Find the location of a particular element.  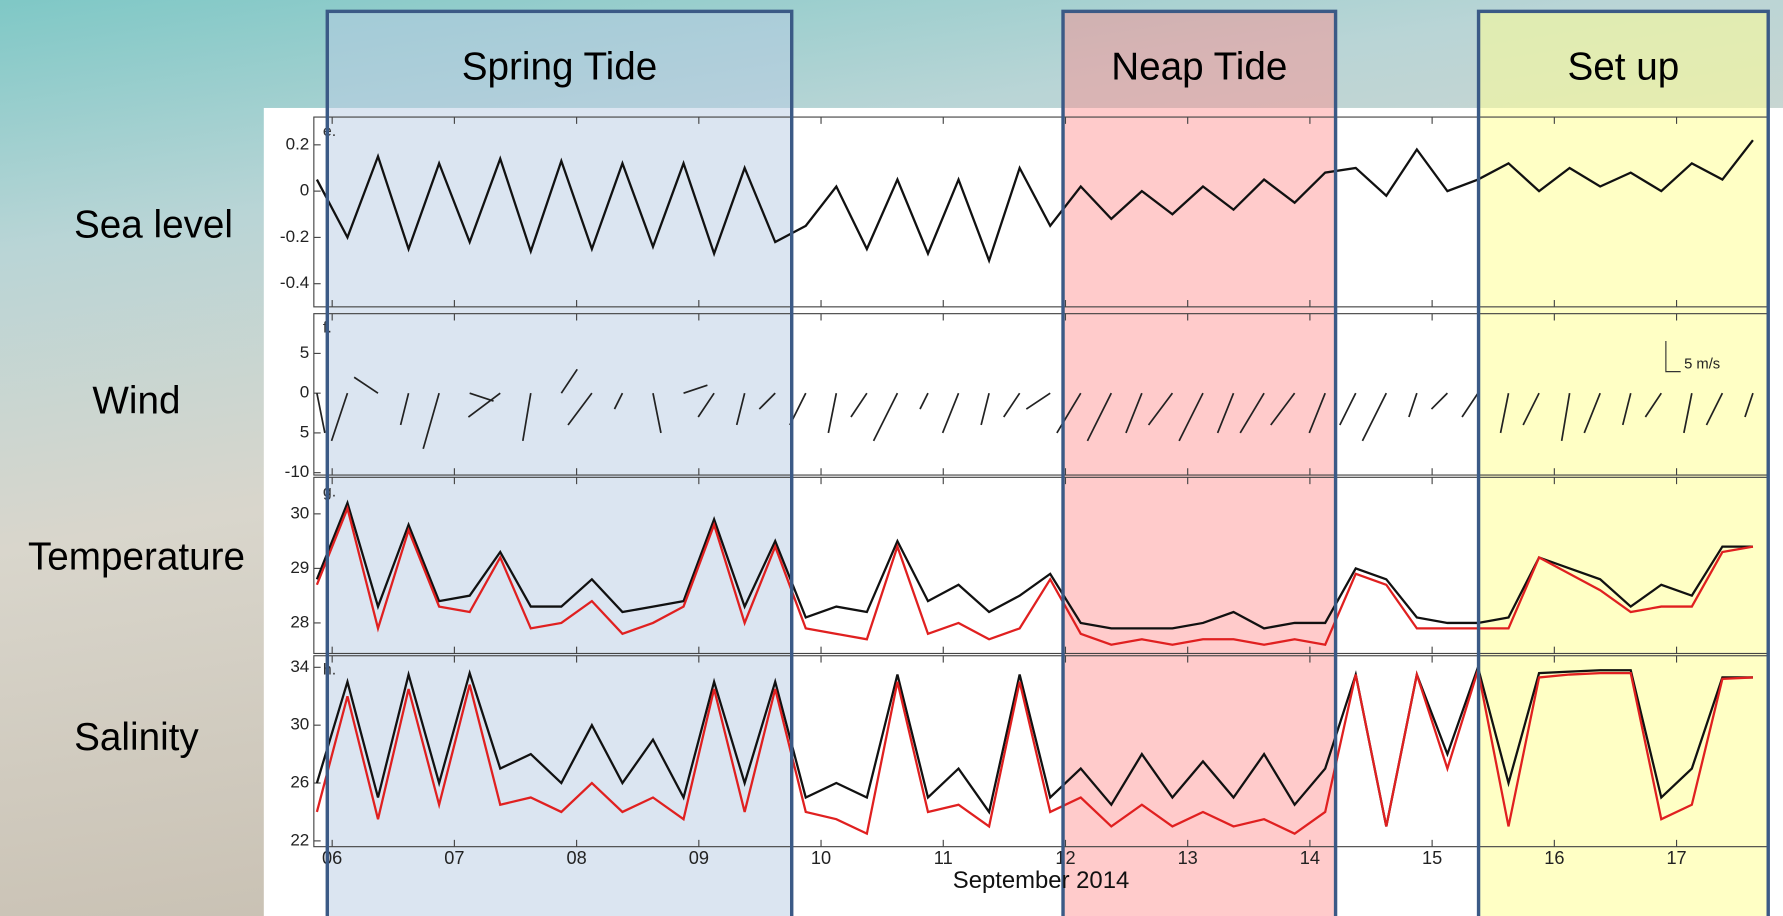

x-axis-label: September 2014 is located at coordinates (1041, 880).